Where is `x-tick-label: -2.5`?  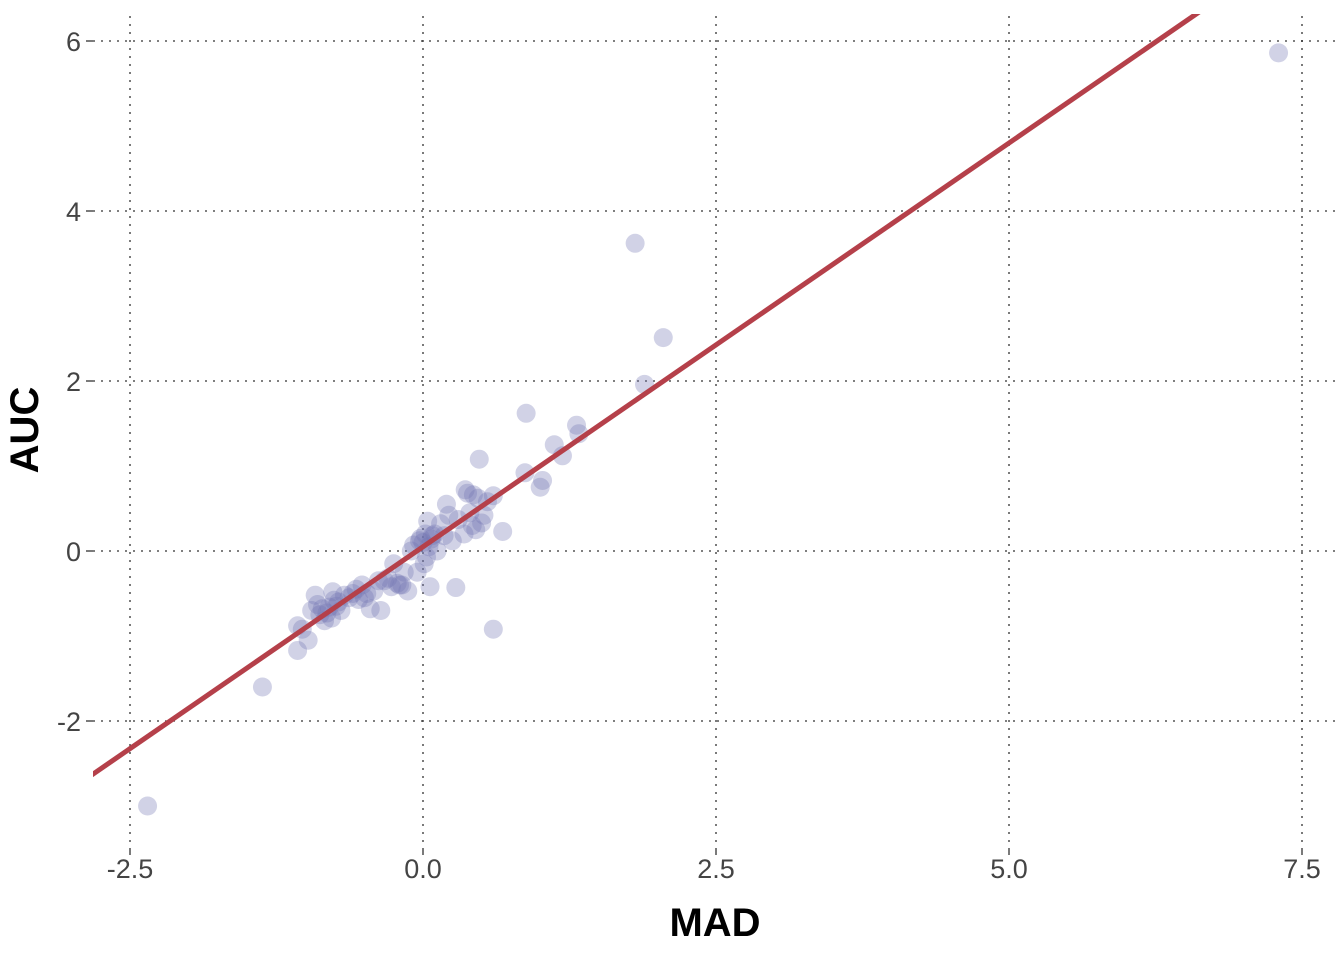 x-tick-label: -2.5 is located at coordinates (130, 869).